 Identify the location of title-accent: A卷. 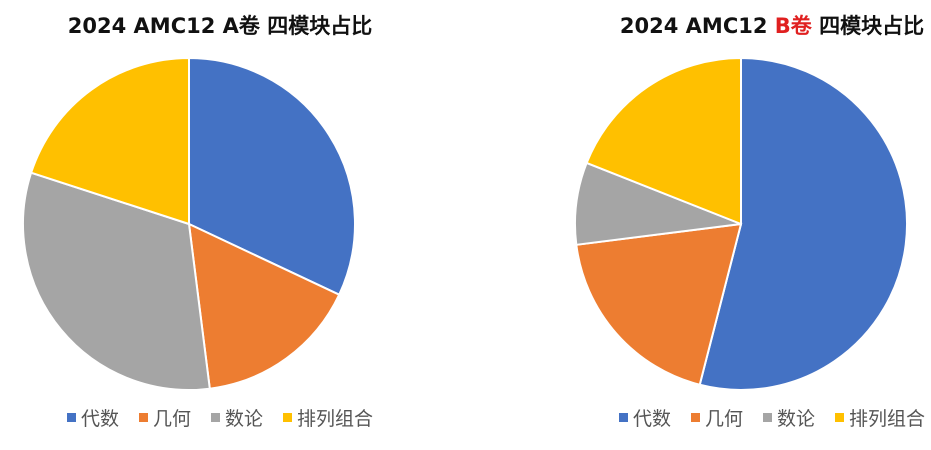
(241, 26).